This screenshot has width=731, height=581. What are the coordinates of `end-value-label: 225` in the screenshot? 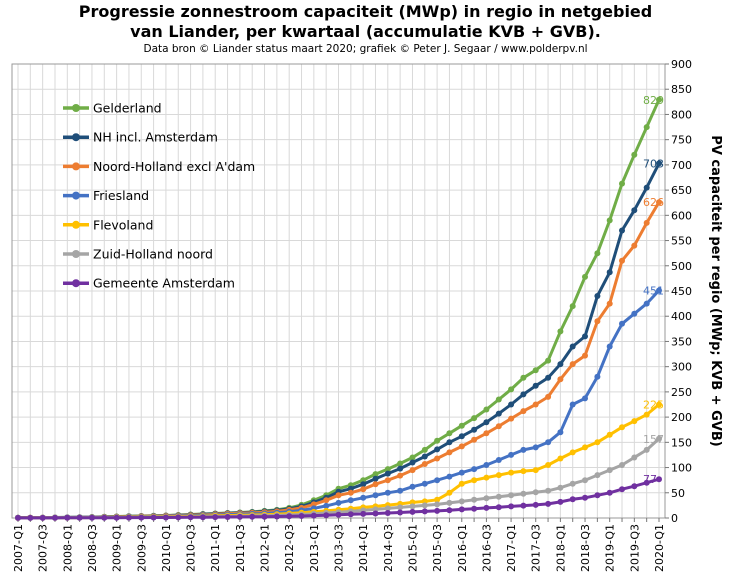 It's located at (653, 405).